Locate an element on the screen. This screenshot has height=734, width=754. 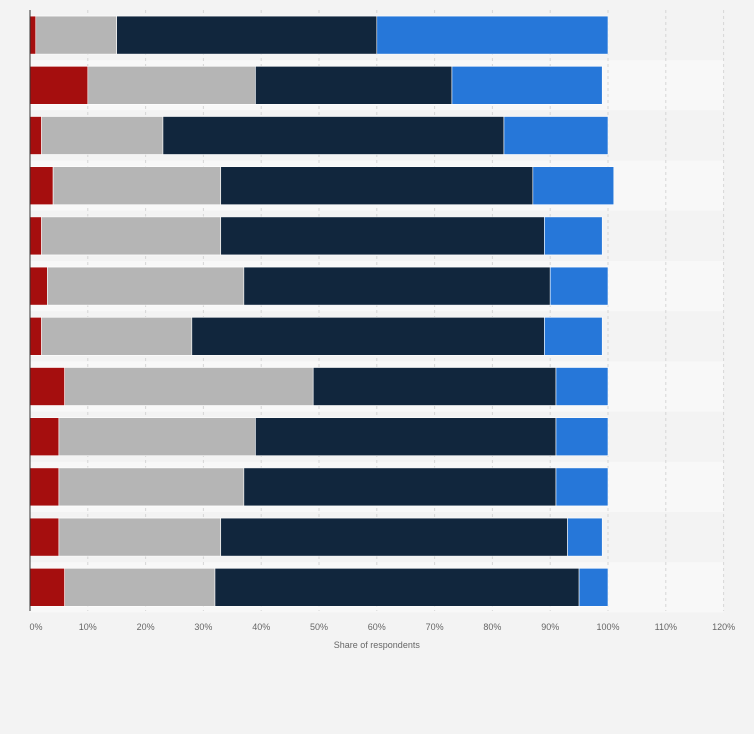
x-tick-label: 0% is located at coordinates (35, 627).